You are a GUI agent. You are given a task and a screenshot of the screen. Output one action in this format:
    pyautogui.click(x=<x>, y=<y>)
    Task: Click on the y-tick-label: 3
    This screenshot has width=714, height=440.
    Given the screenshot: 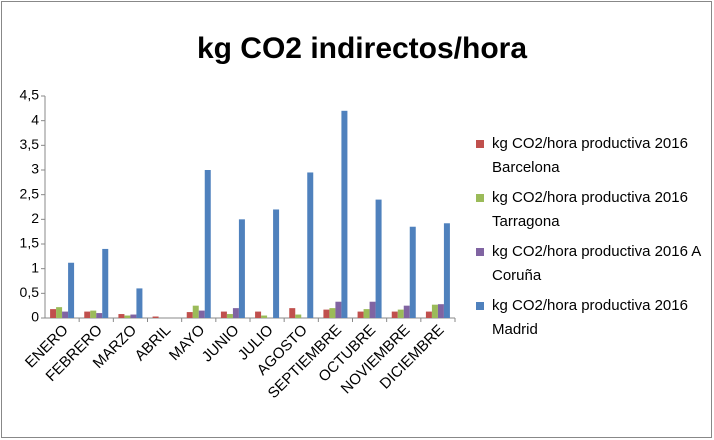 What is the action you would take?
    pyautogui.click(x=35, y=169)
    